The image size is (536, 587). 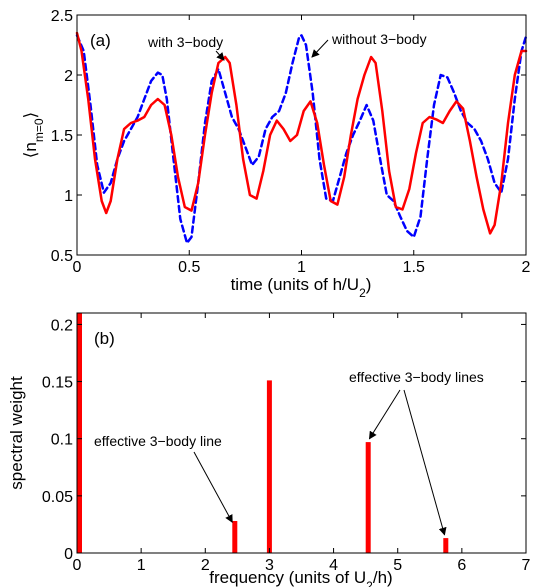 I want to click on panel-a-x-tick-label: 2, so click(x=526, y=267).